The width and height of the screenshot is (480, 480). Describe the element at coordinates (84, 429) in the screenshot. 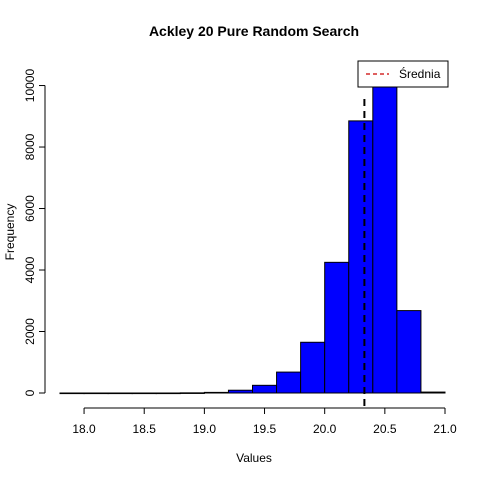

I see `x-tick-label: 18.0` at that location.